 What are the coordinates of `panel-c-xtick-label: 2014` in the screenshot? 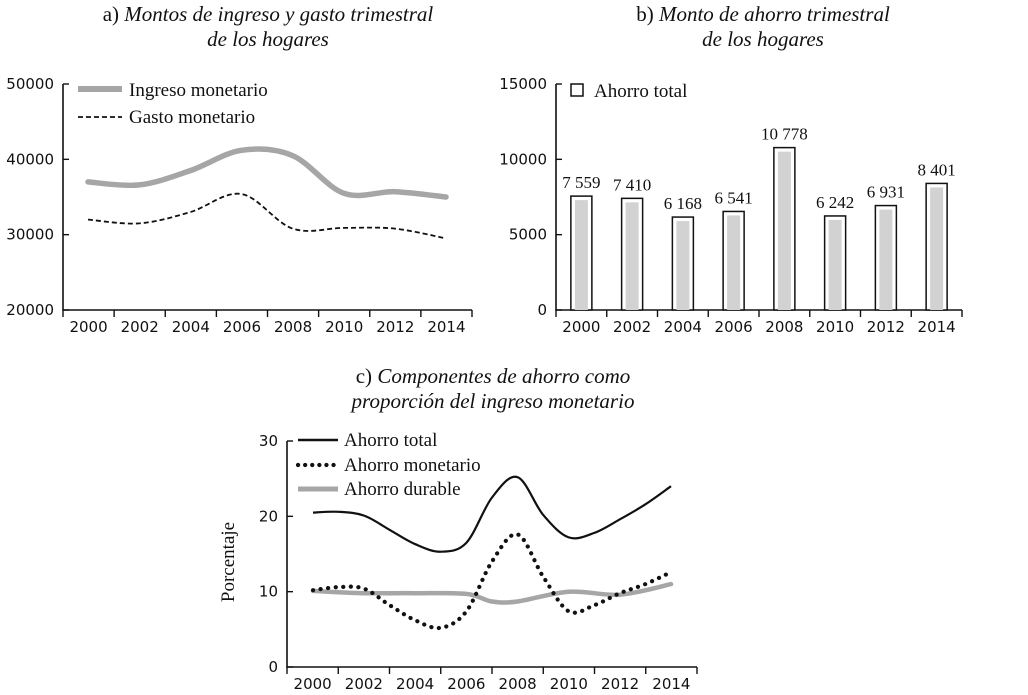 It's located at (671, 684).